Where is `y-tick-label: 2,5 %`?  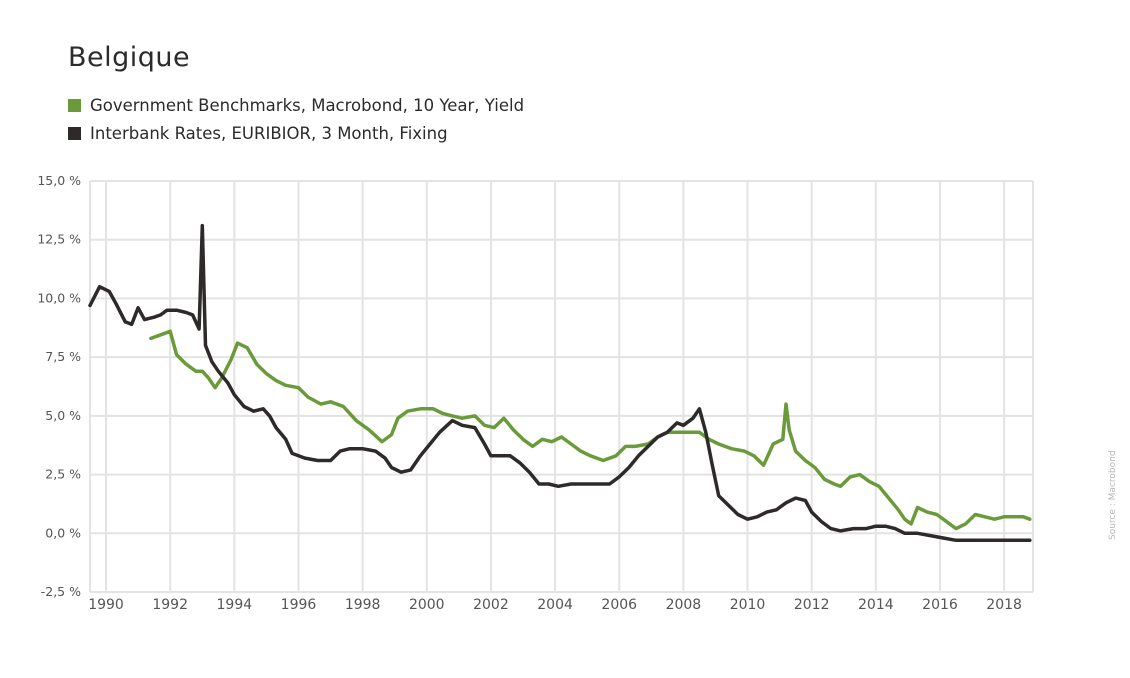 y-tick-label: 2,5 % is located at coordinates (63, 474).